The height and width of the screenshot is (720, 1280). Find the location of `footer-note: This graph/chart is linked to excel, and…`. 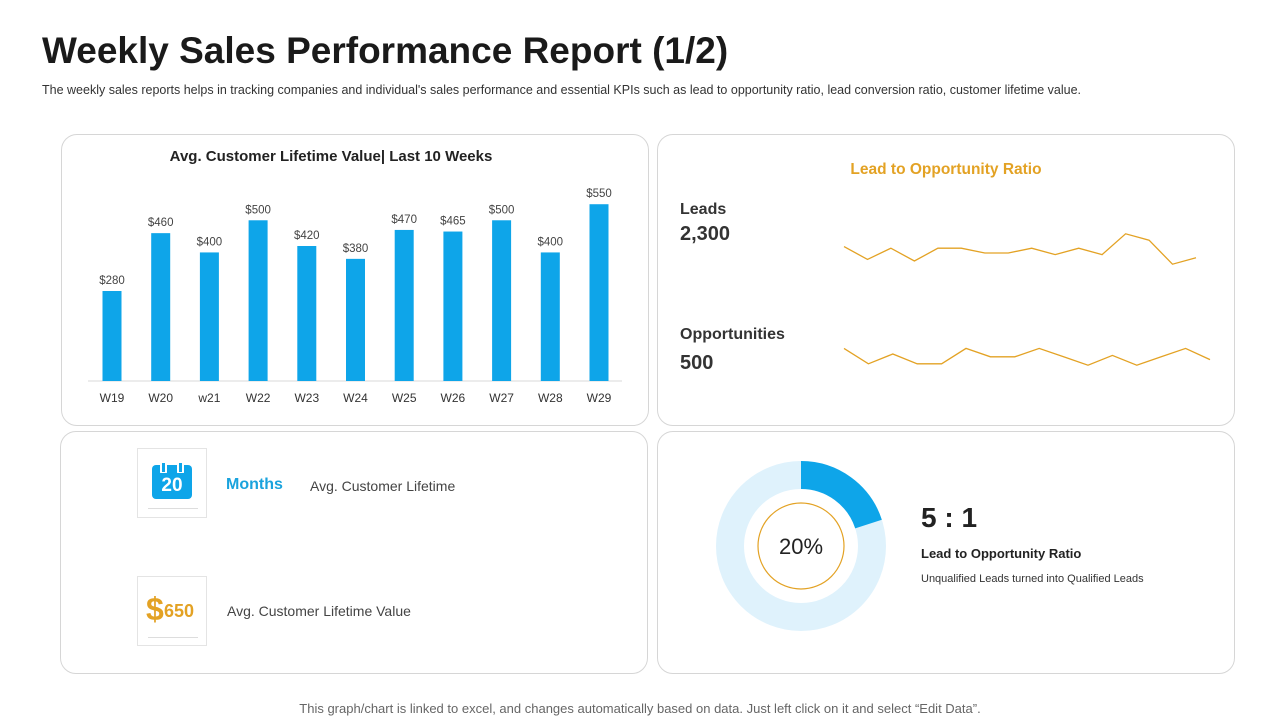

footer-note: This graph/chart is linked to excel, and… is located at coordinates (640, 708).